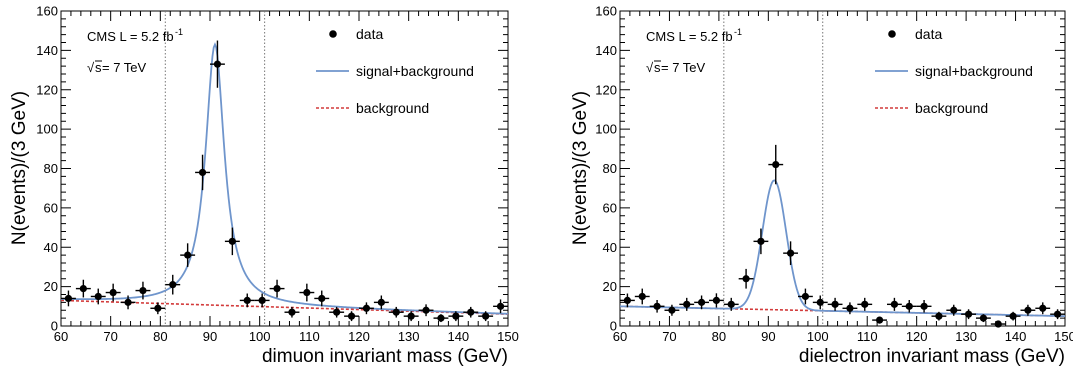 The width and height of the screenshot is (1073, 367). I want to click on x-tick-label: 100, so click(260, 336).